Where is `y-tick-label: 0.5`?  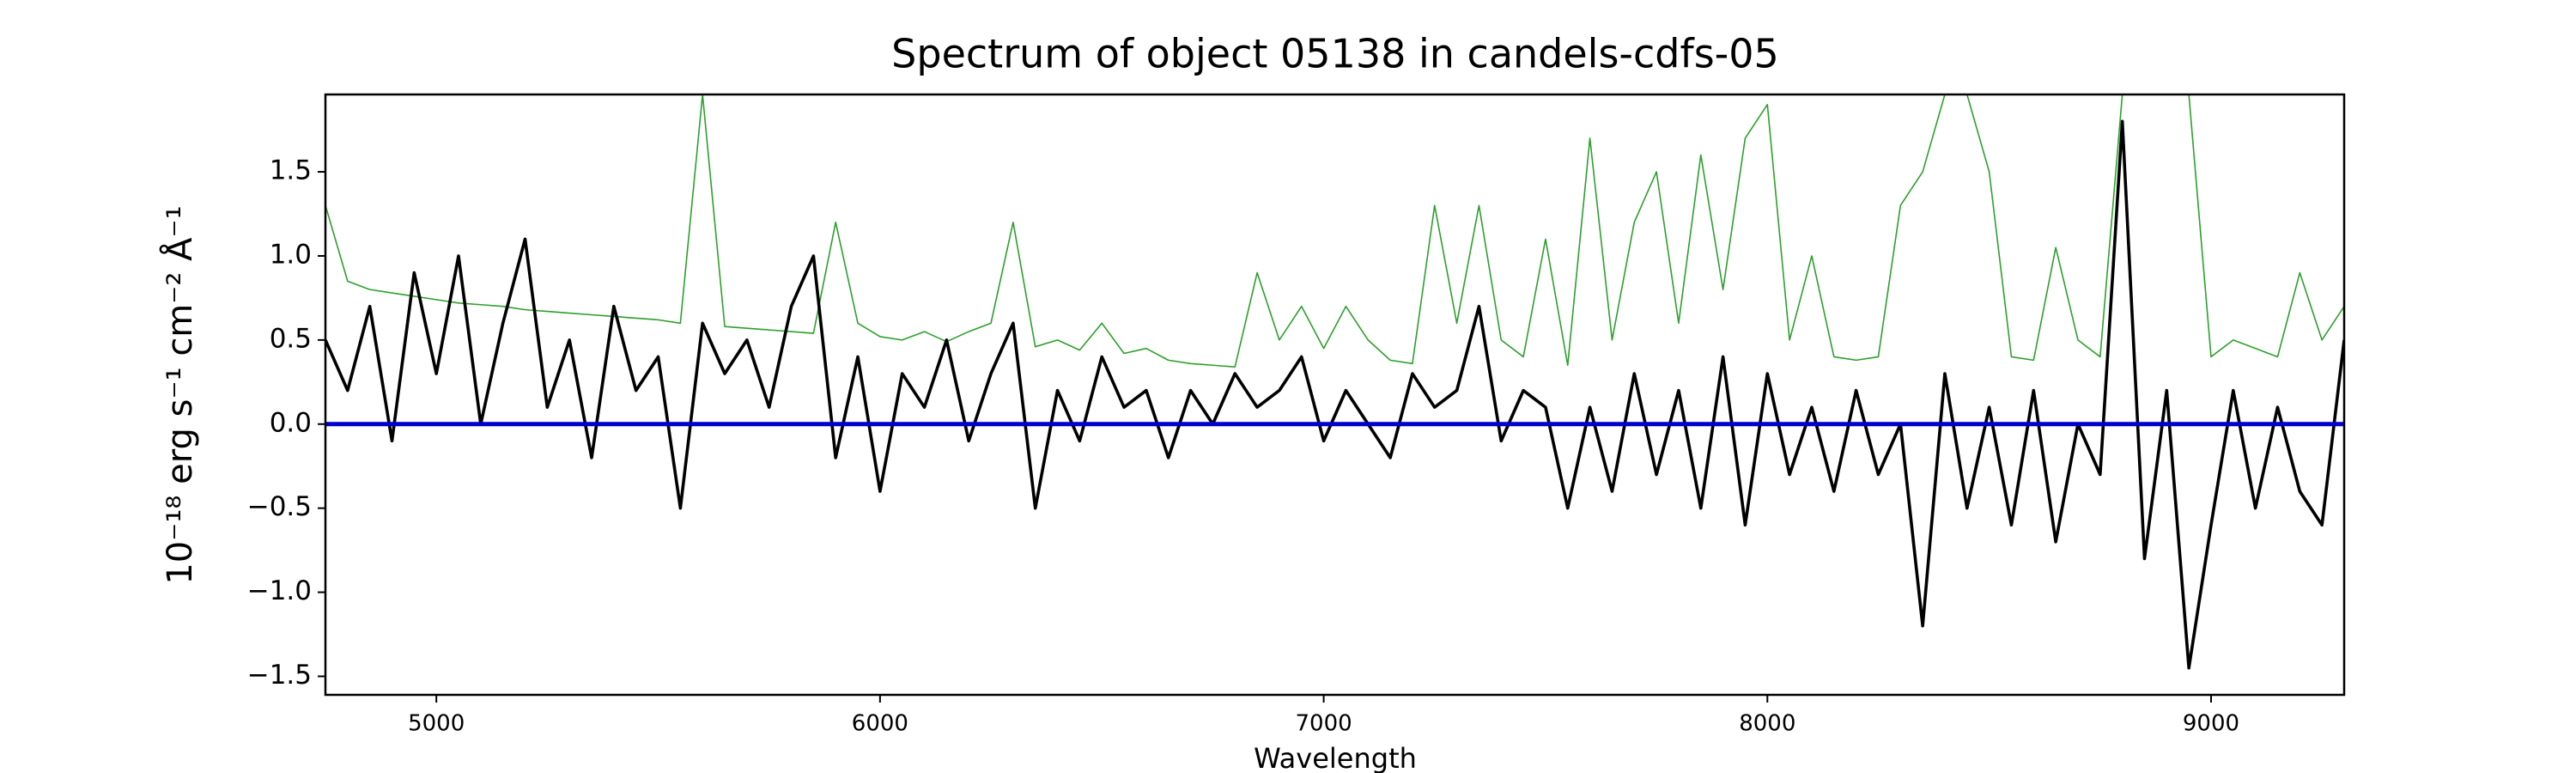
y-tick-label: 0.5 is located at coordinates (291, 338).